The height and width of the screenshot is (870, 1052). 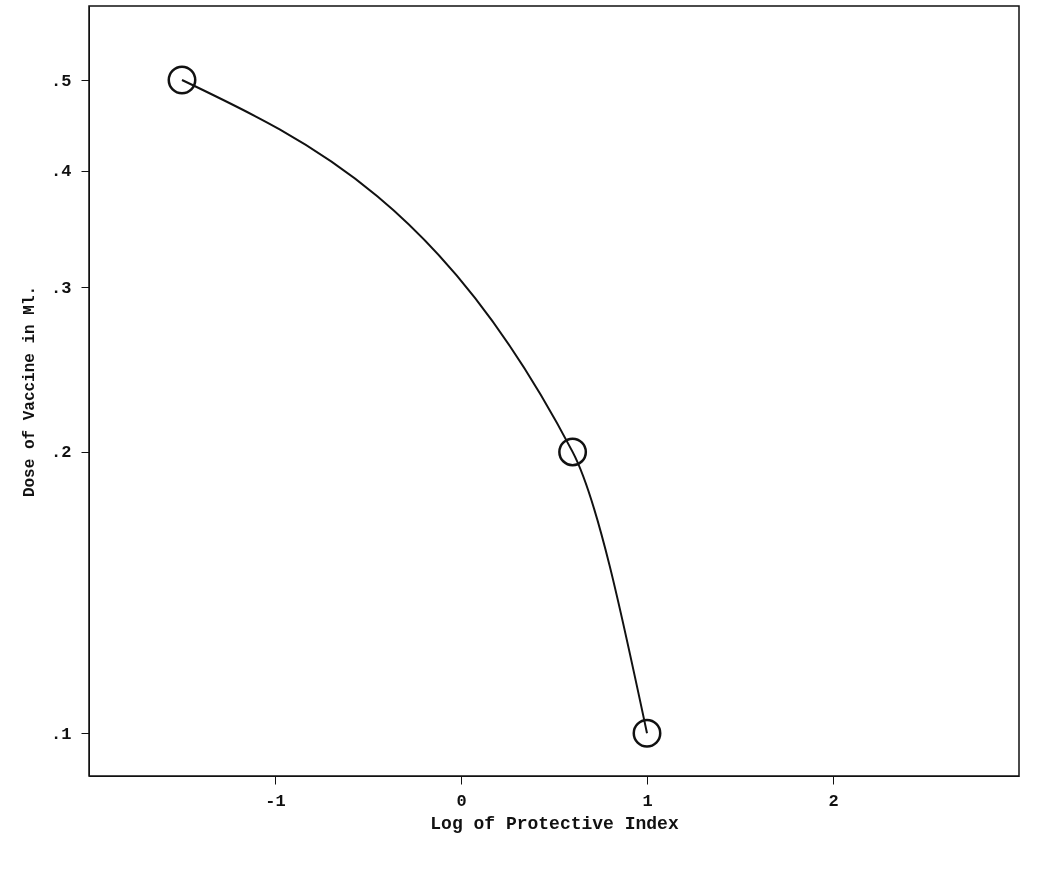 I want to click on x-tick-label: -1, so click(x=275, y=801).